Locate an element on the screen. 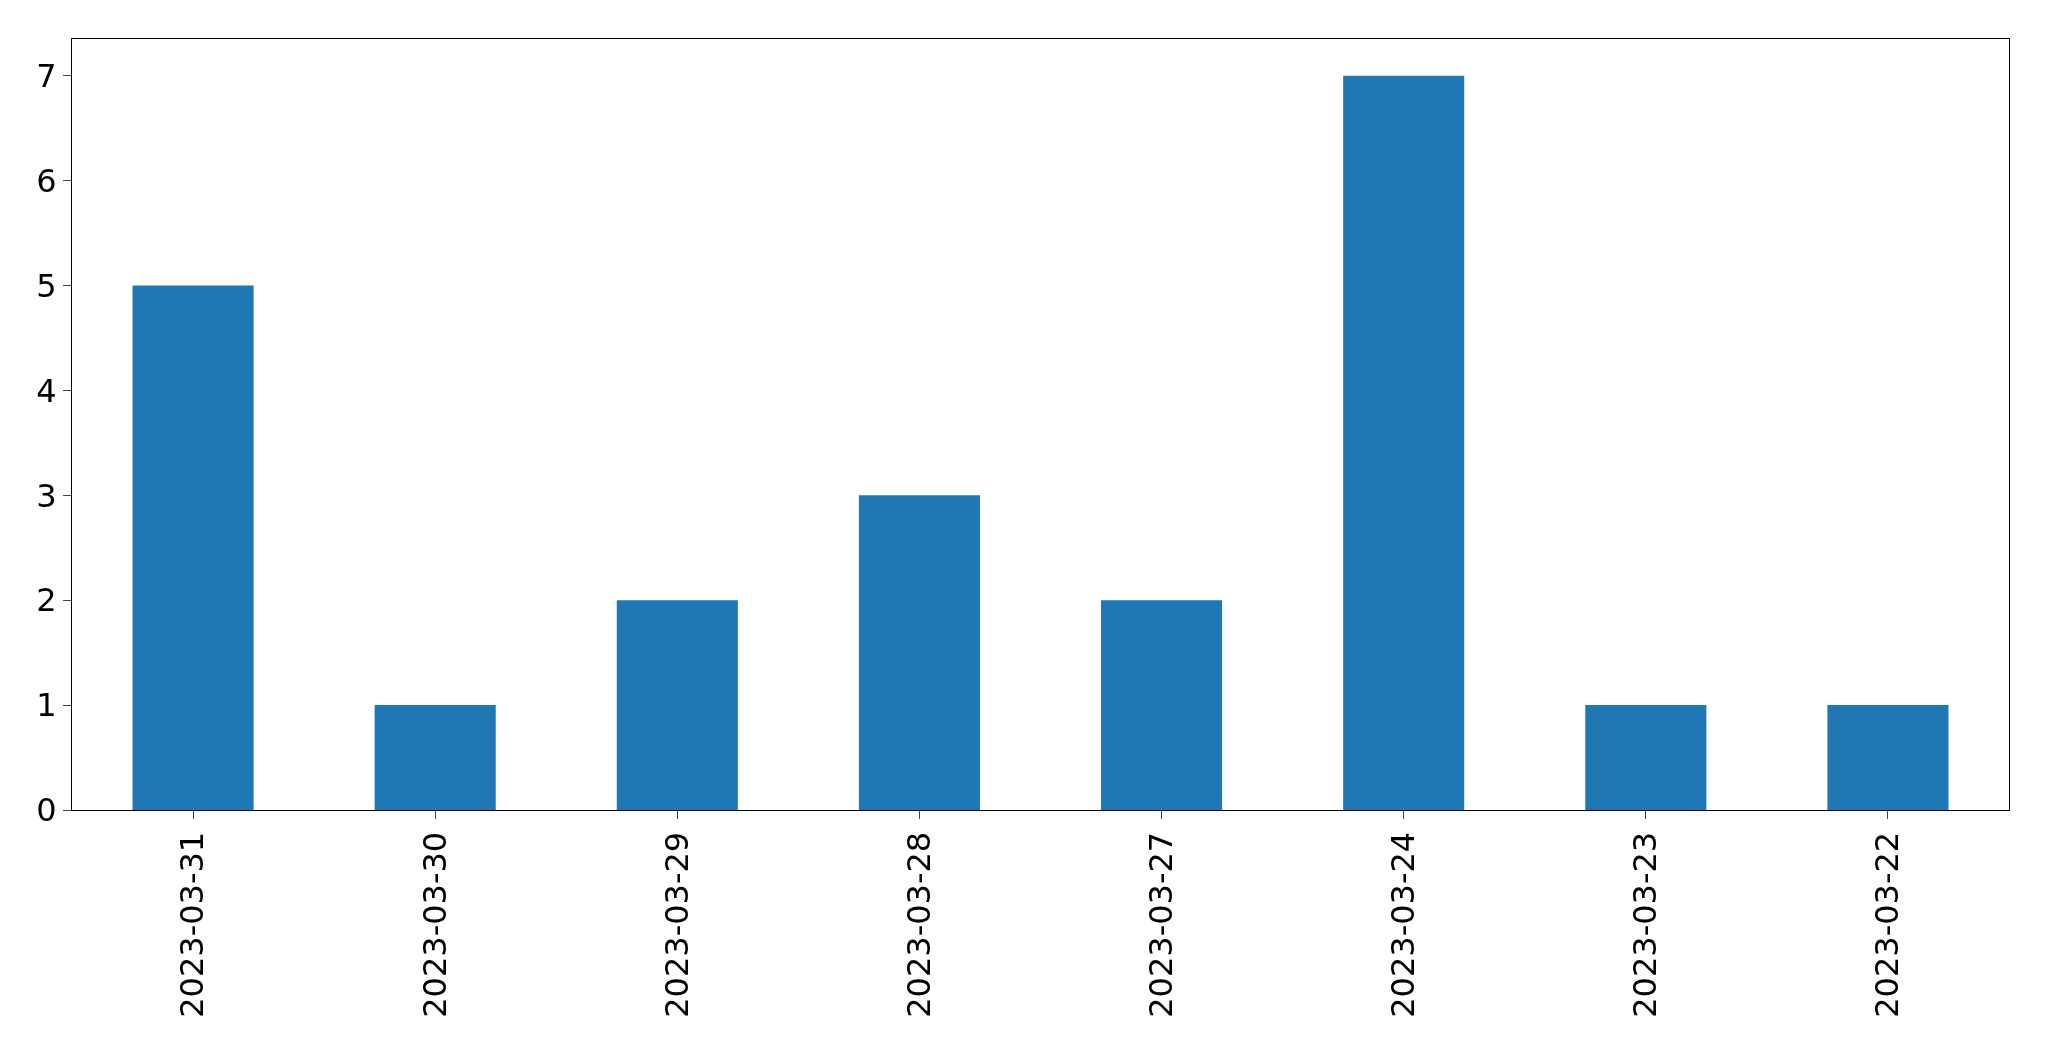 This screenshot has width=2049, height=1061. y-tick-label: 3 is located at coordinates (46, 495).